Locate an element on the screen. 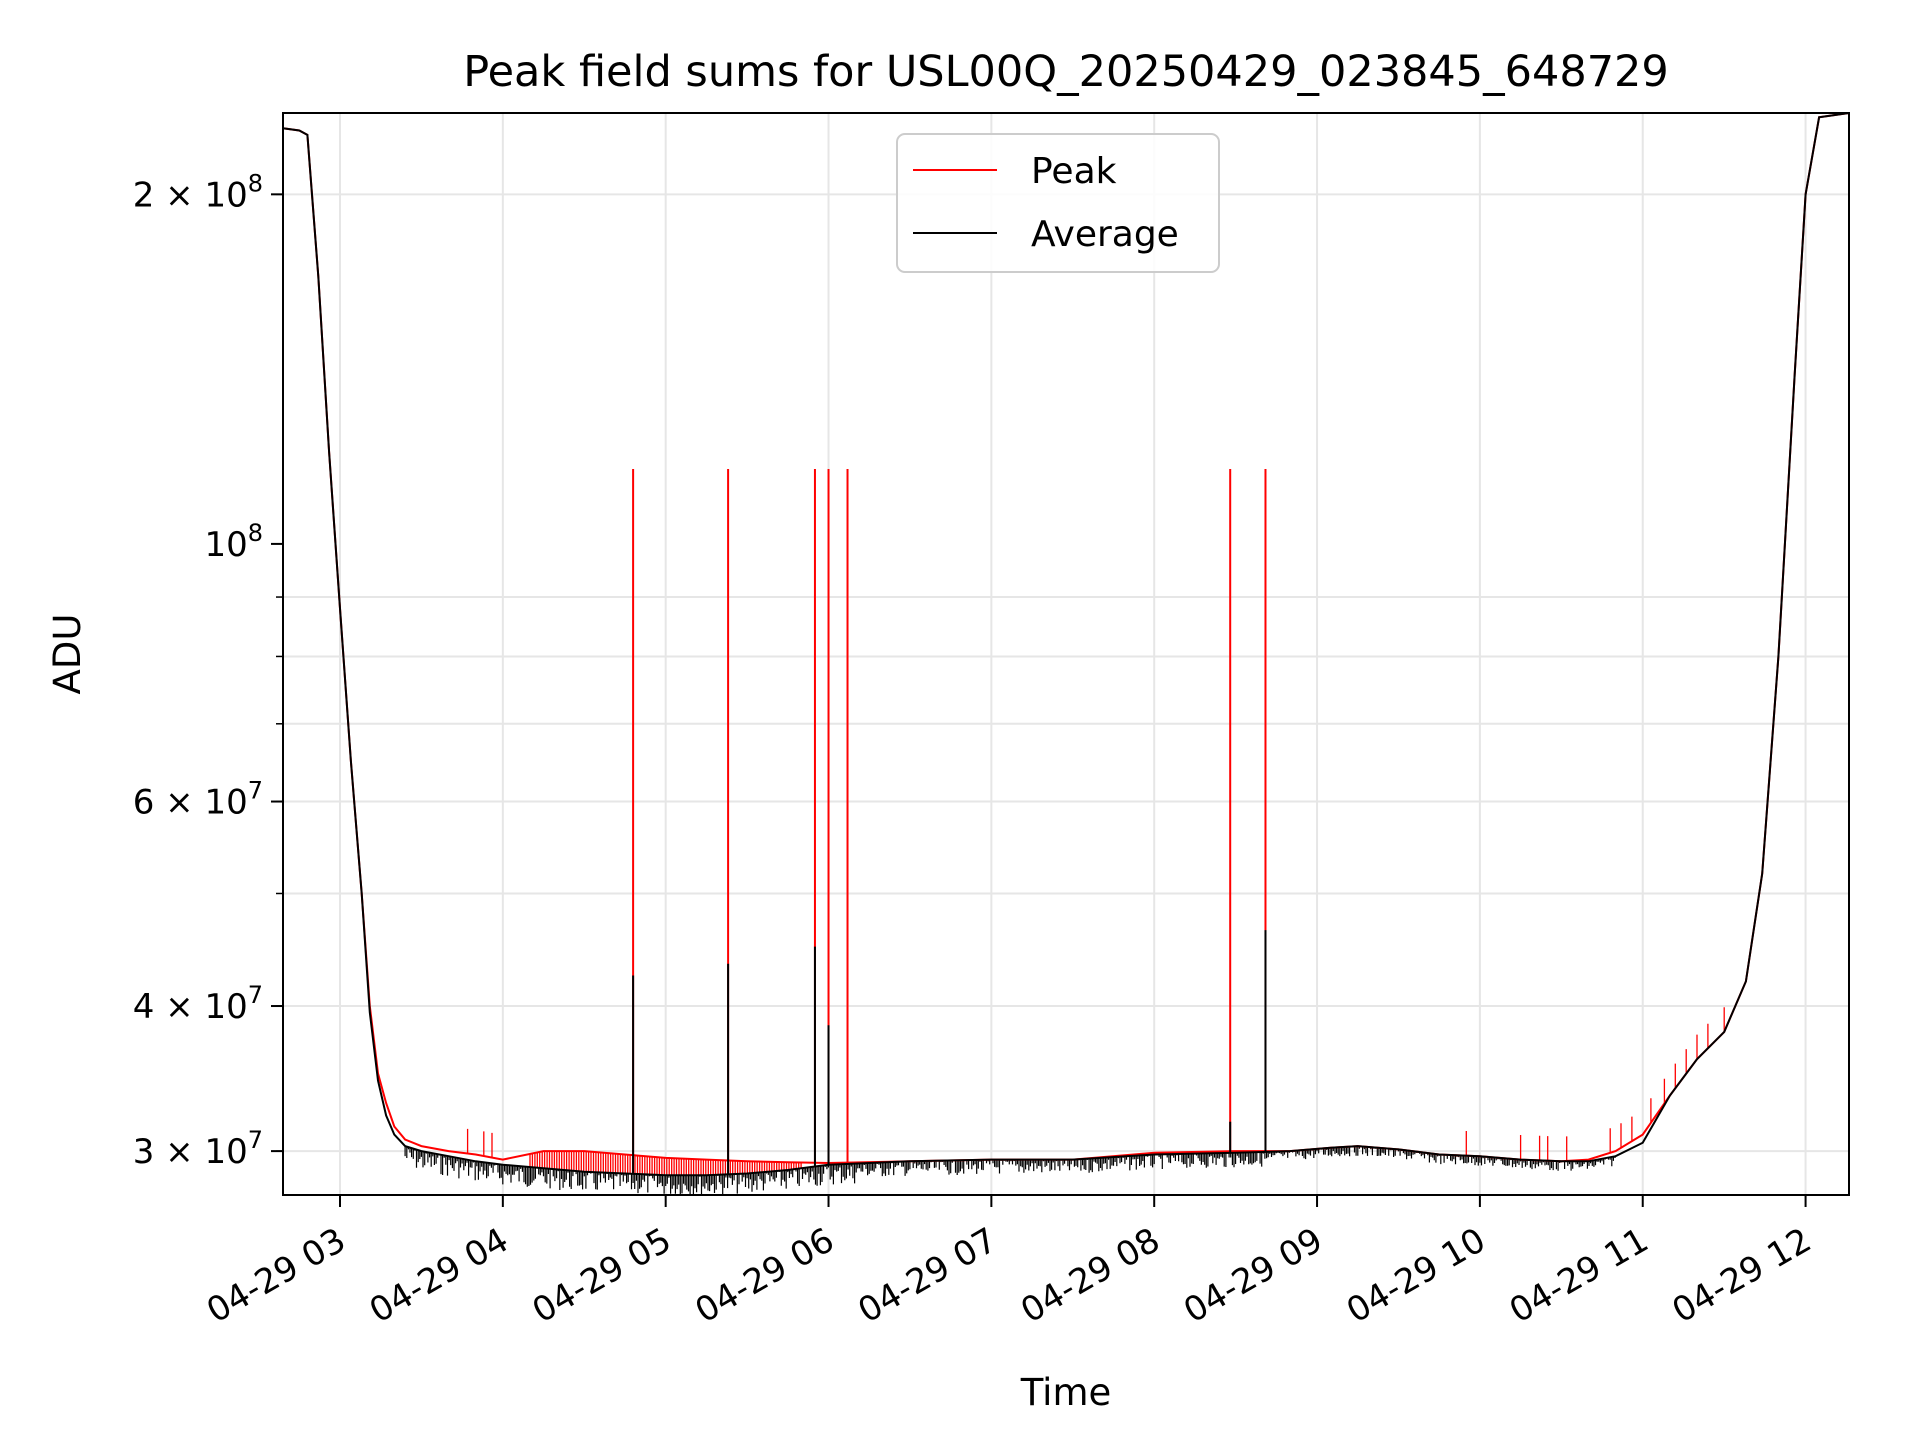 The height and width of the screenshot is (1440, 1920). x-axis-label: Time is located at coordinates (1066, 1392).